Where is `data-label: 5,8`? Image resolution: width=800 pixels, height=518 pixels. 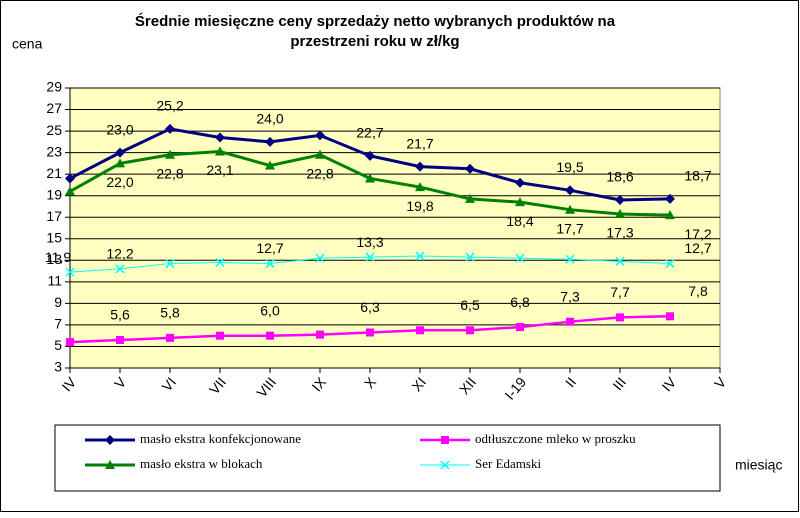 data-label: 5,8 is located at coordinates (170, 313).